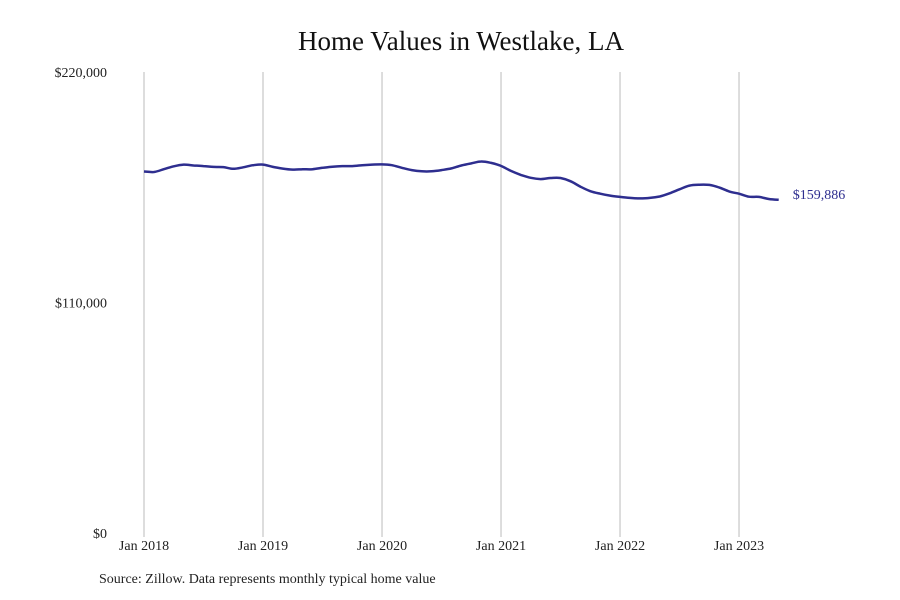 The image size is (900, 600). What do you see at coordinates (144, 546) in the screenshot?
I see `x-tick-label: Jan 2018` at bounding box center [144, 546].